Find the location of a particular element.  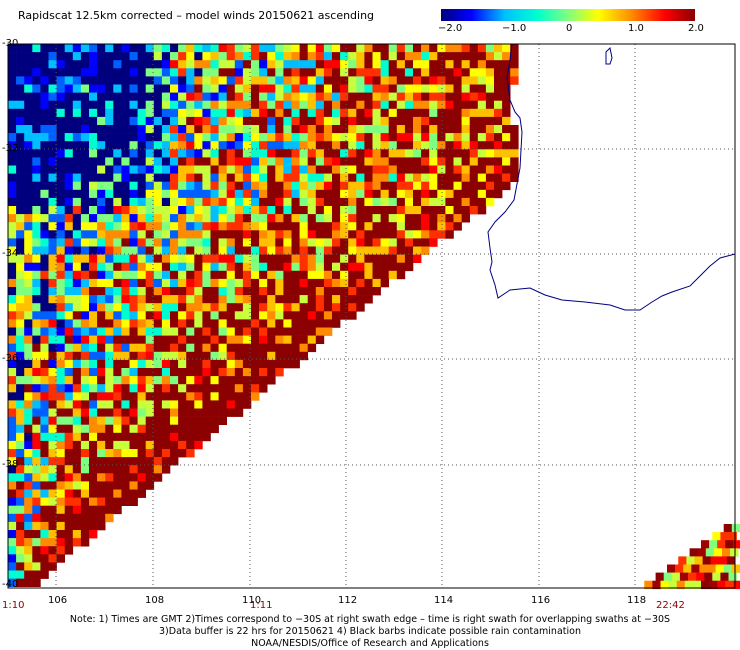

colorbar: −2.0 −1.0 0 1.0 2.0 is located at coordinates (571, 21).